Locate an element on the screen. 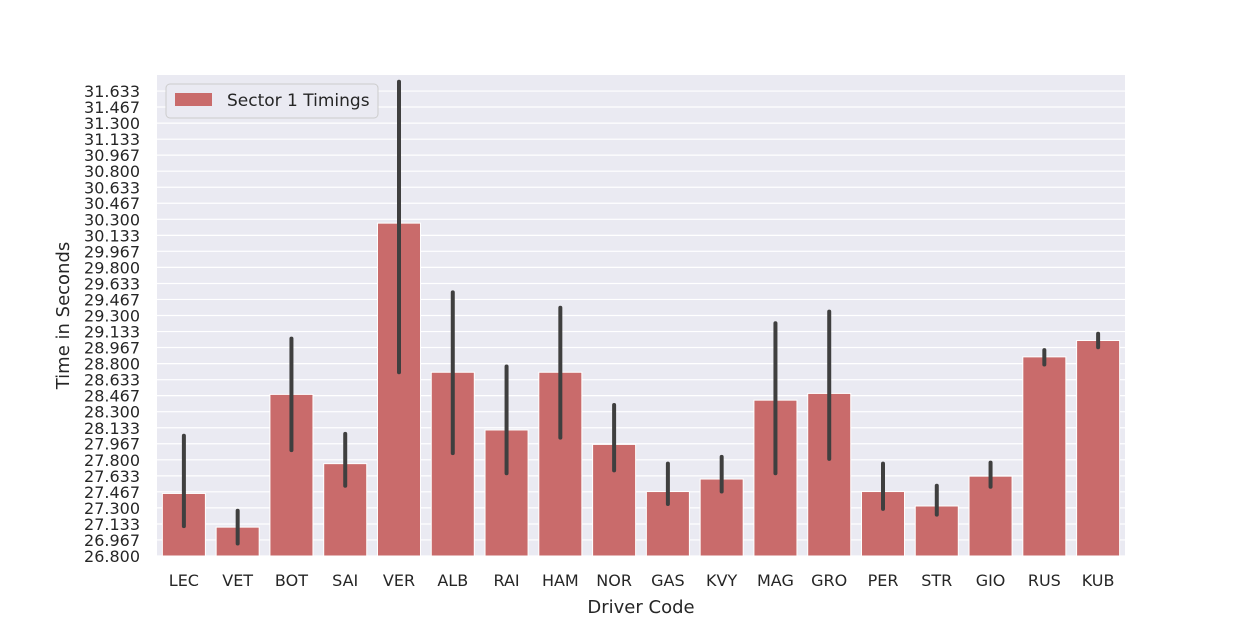  x-tick-label: PER is located at coordinates (883, 580).